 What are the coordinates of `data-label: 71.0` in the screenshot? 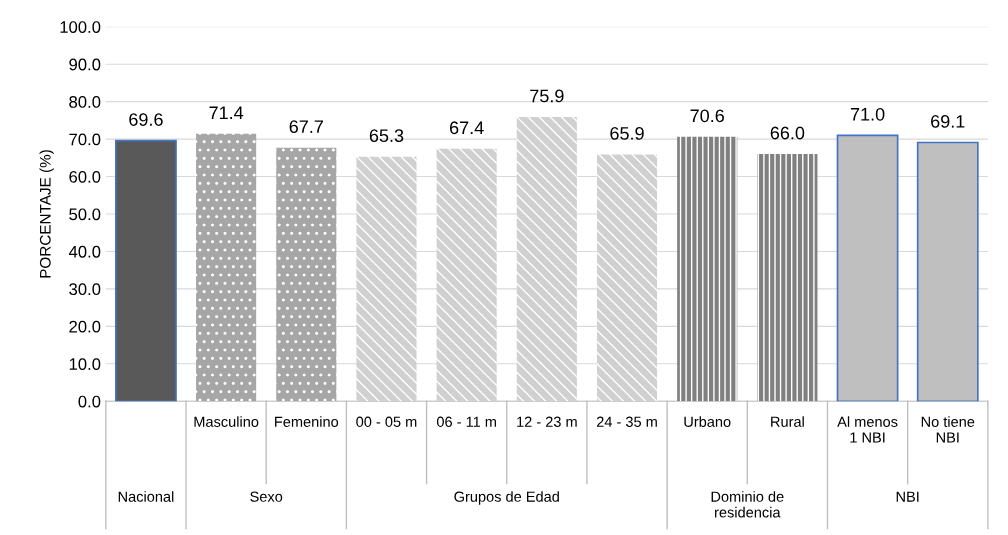 It's located at (867, 114).